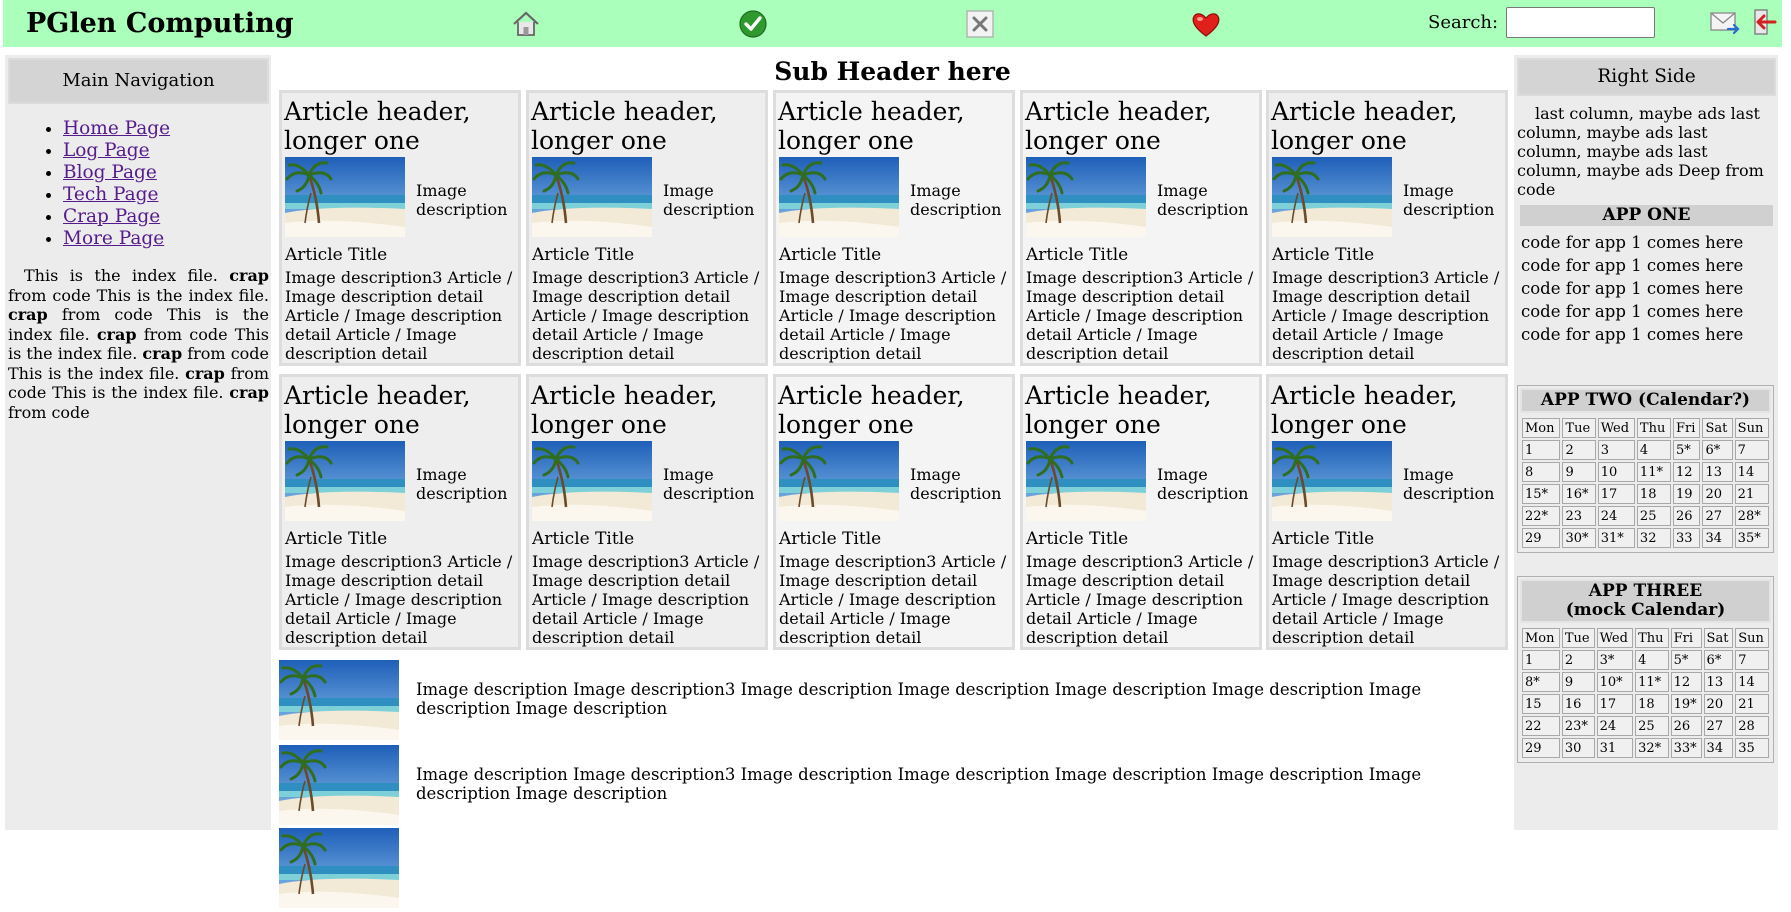  What do you see at coordinates (1579, 538) in the screenshot?
I see `calendar-day-cell: 30*` at bounding box center [1579, 538].